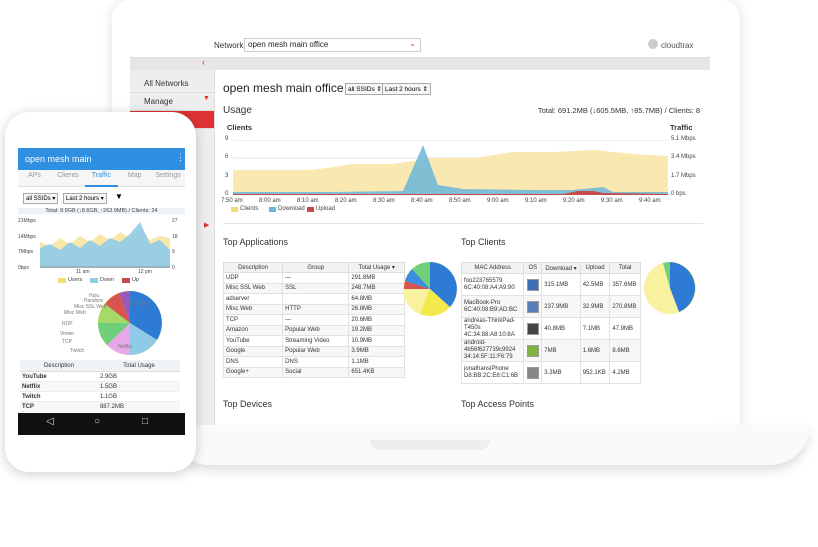 This screenshot has width=818, height=547. I want to click on y-tick-label: 6, so click(227, 157).